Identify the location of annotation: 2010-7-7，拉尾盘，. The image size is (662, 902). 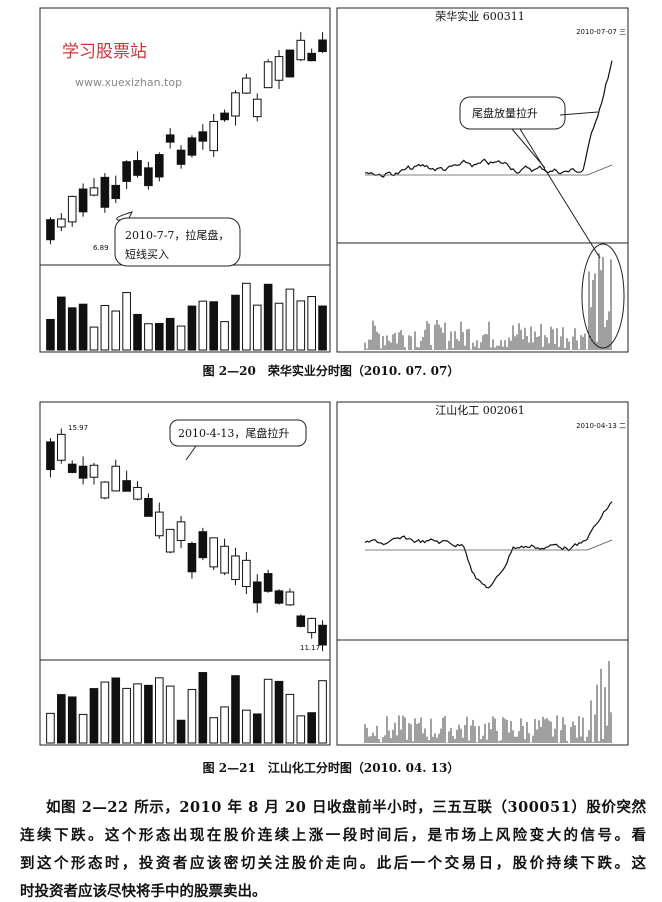
(177, 235).